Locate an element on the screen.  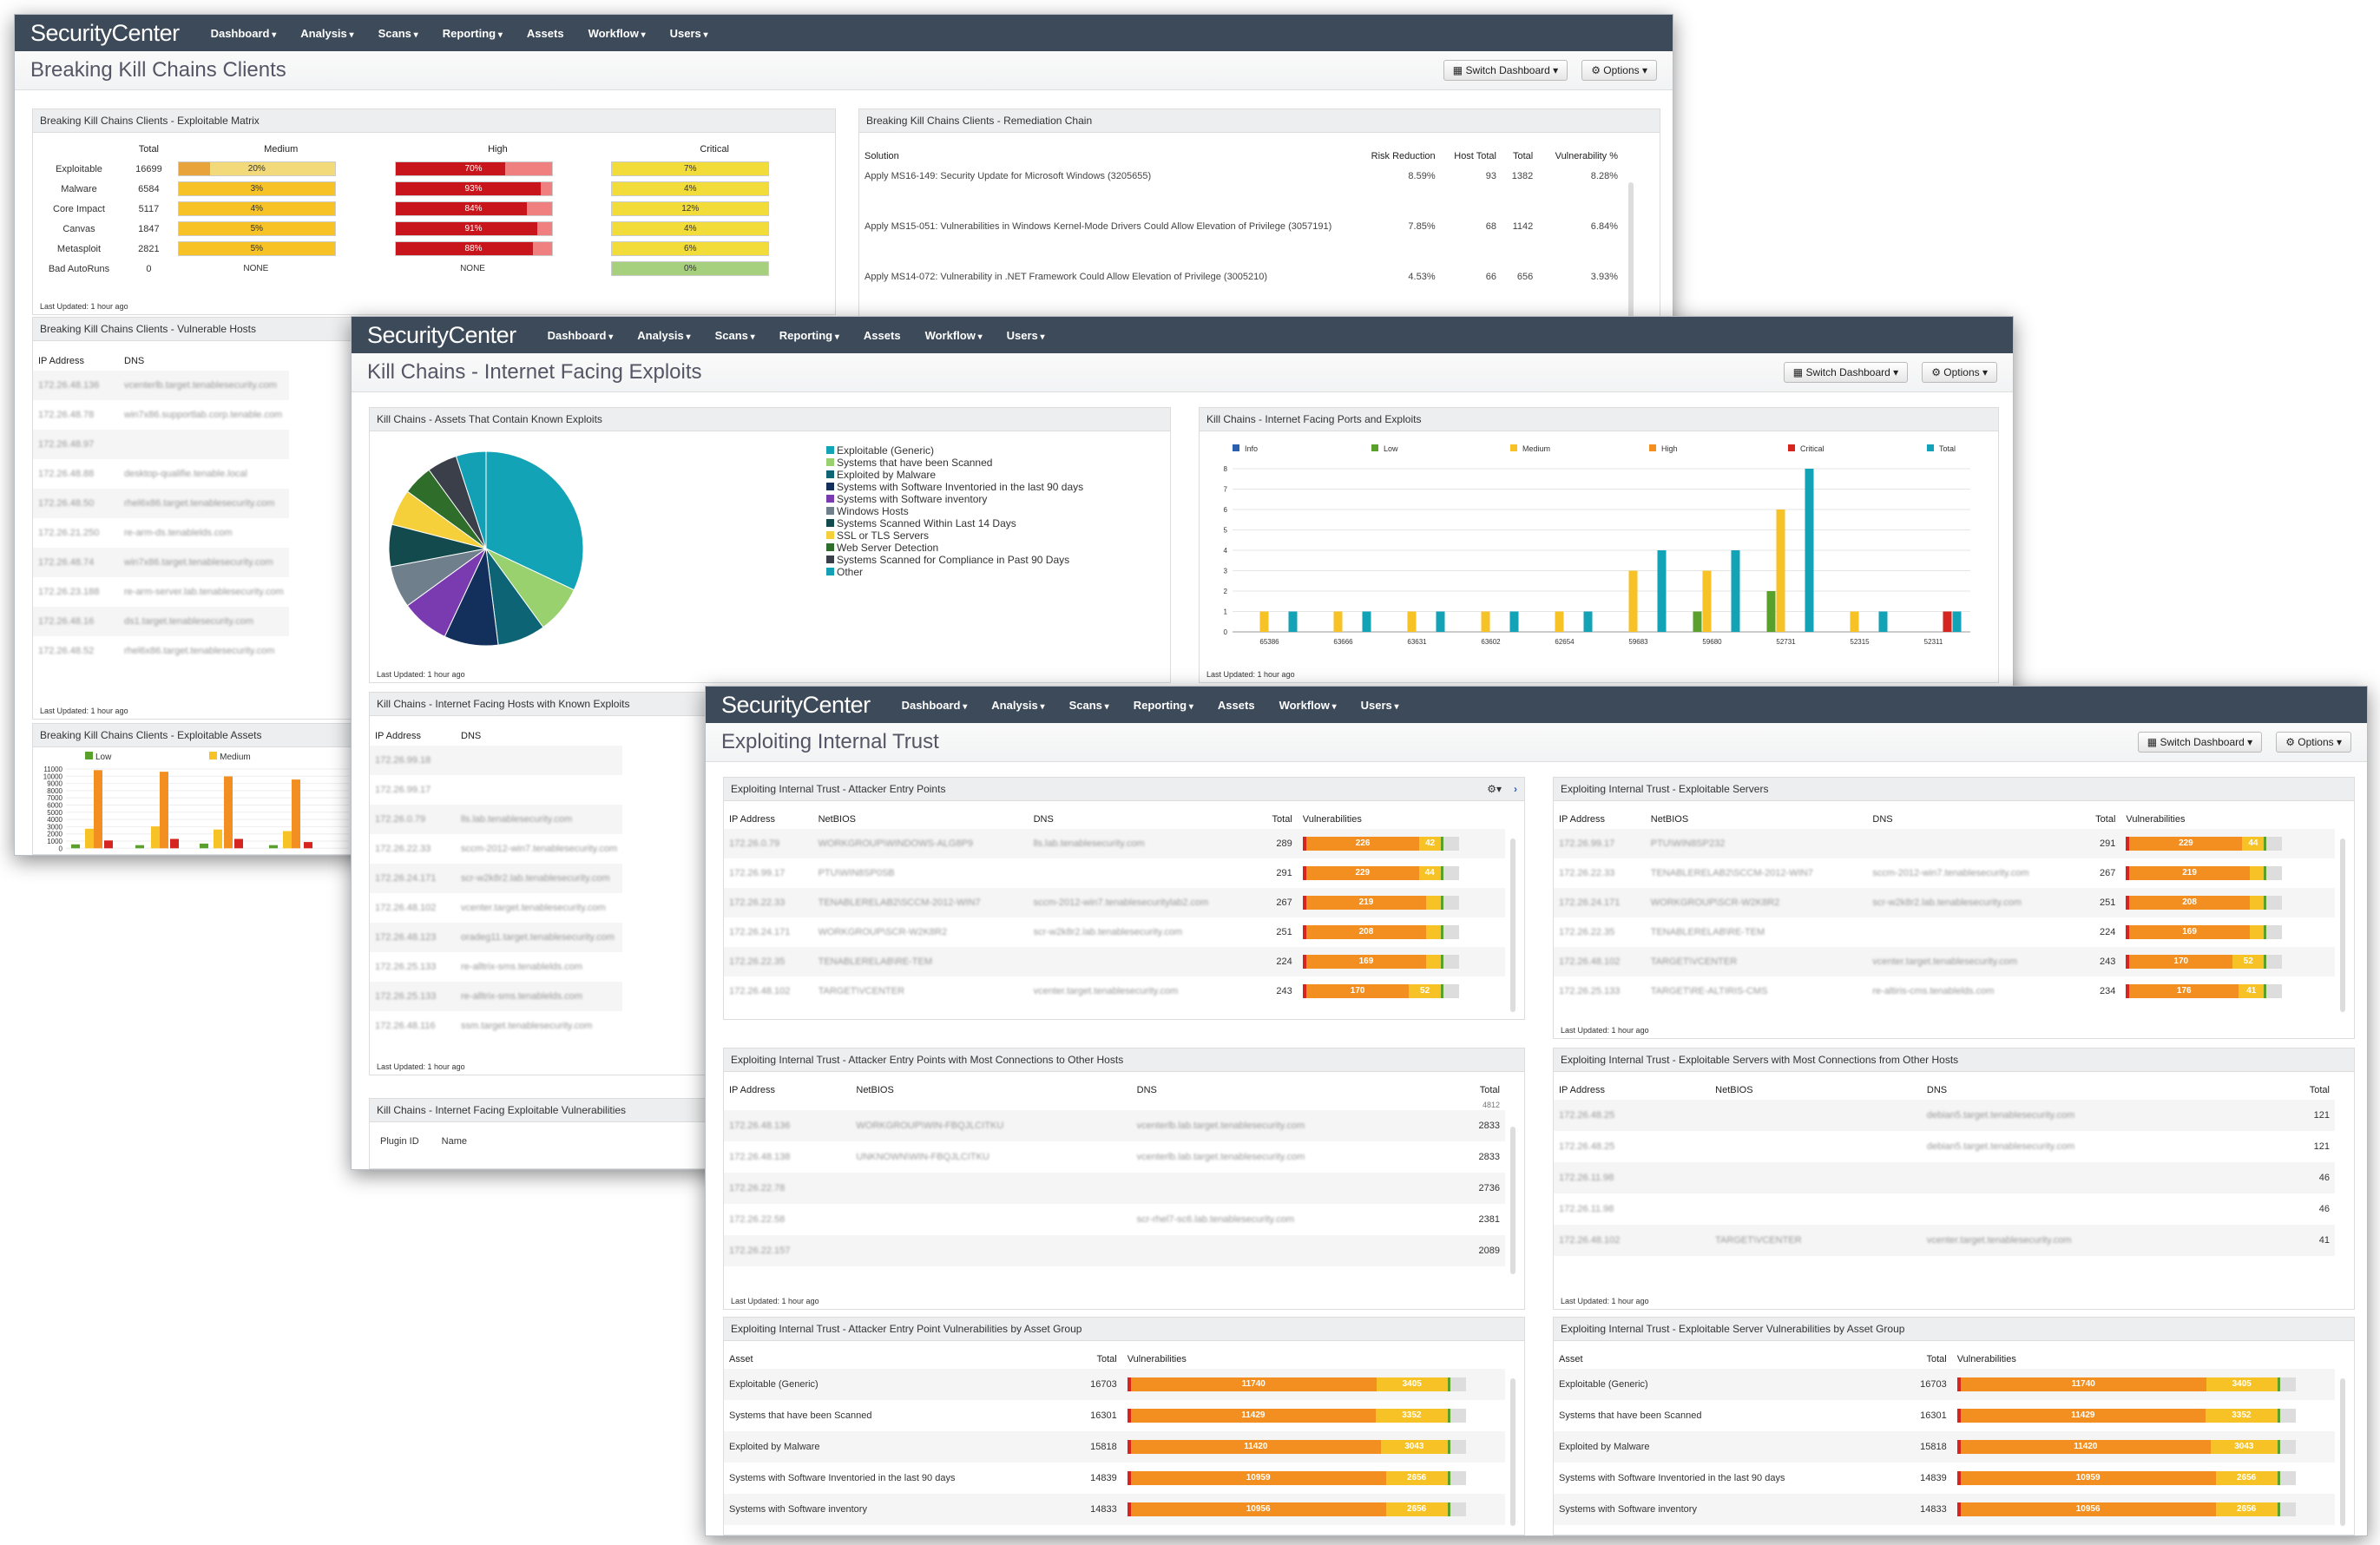
legend-item: Other is located at coordinates (954, 572).